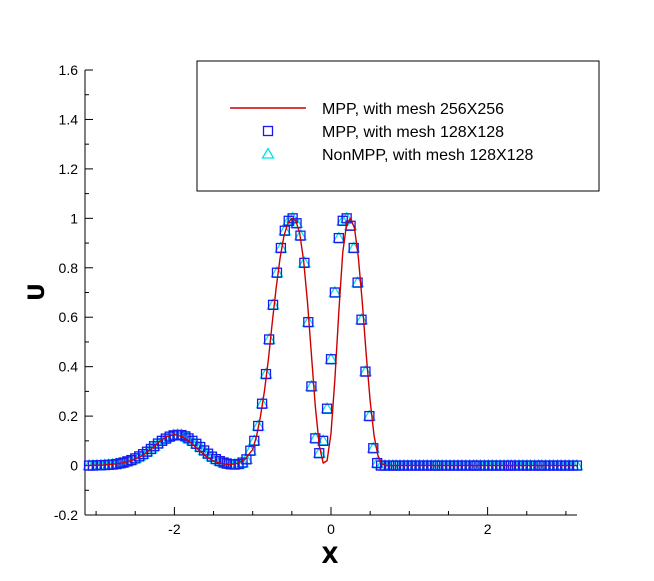 This screenshot has width=654, height=581. What do you see at coordinates (69, 367) in the screenshot?
I see `y-tick-label: 0.4` at bounding box center [69, 367].